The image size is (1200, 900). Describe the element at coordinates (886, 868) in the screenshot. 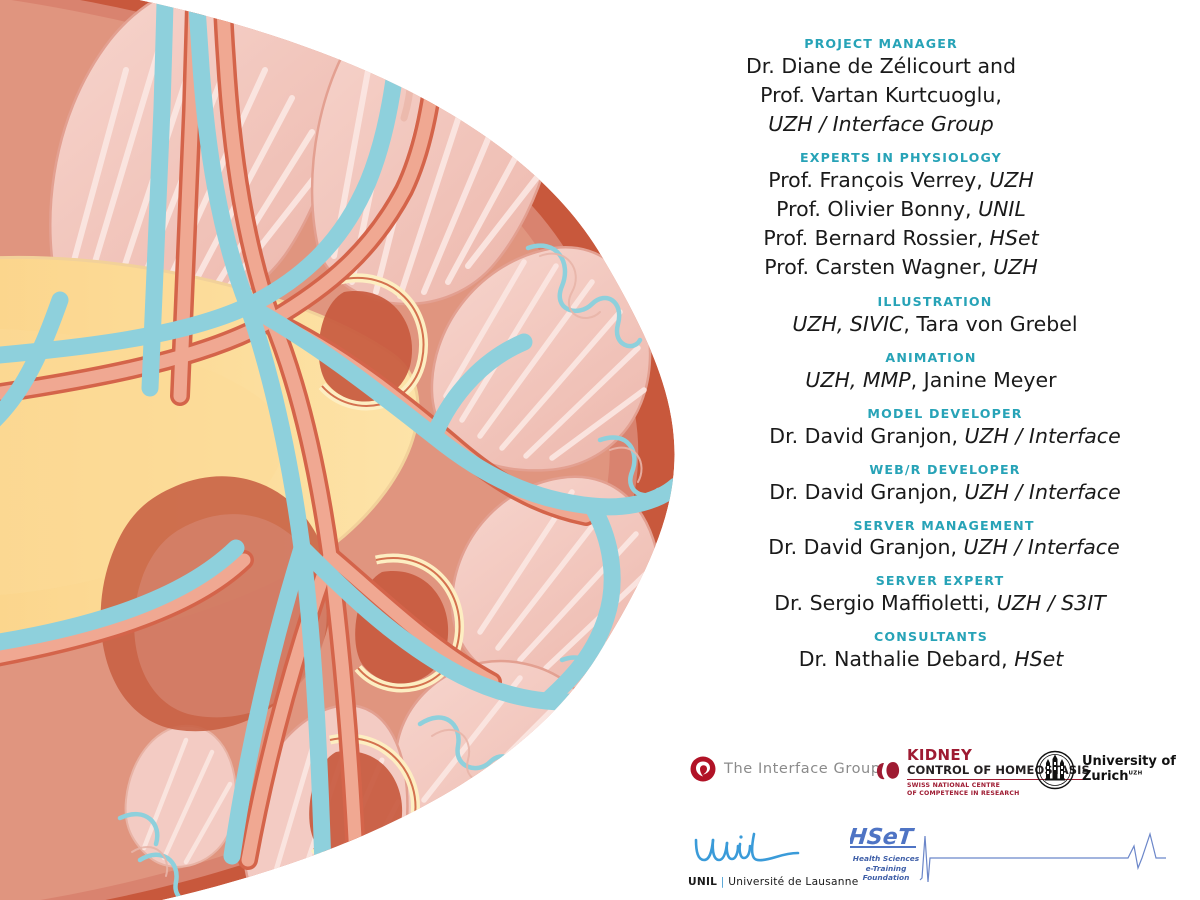

I see `logo-hset-line-2: e-Training` at that location.